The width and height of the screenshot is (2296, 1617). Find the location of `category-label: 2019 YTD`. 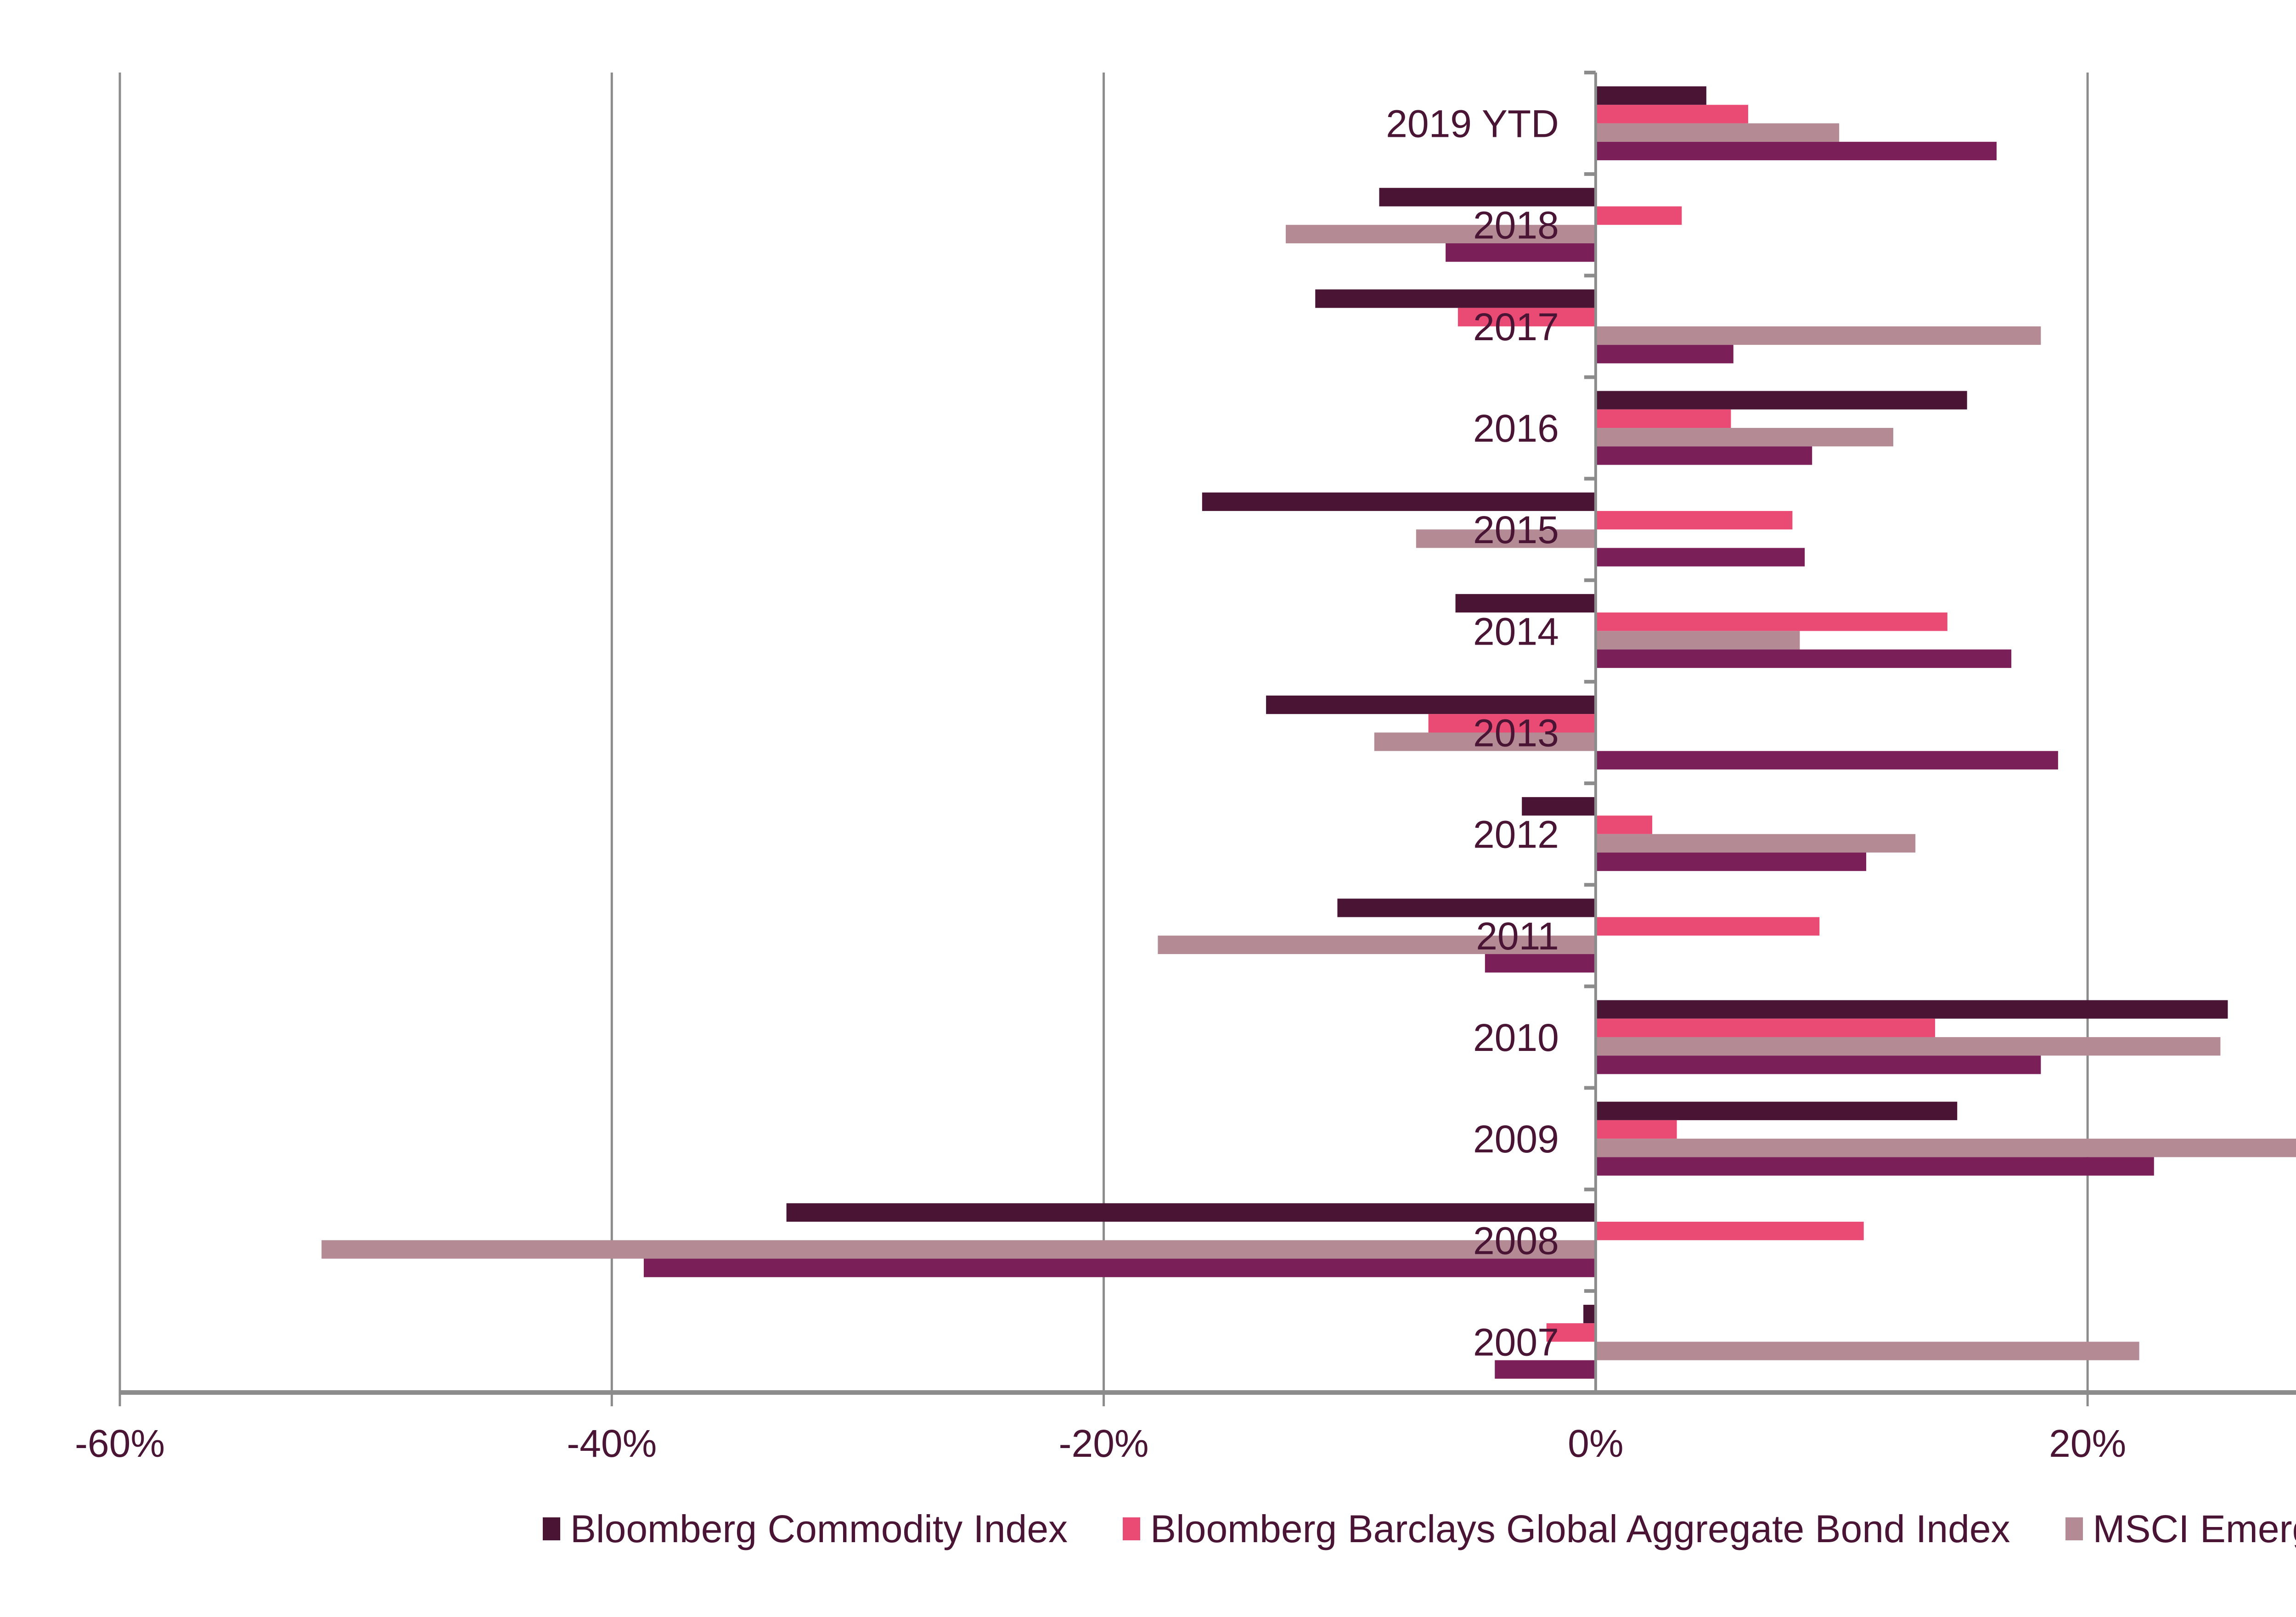

category-label: 2019 YTD is located at coordinates (1472, 124).